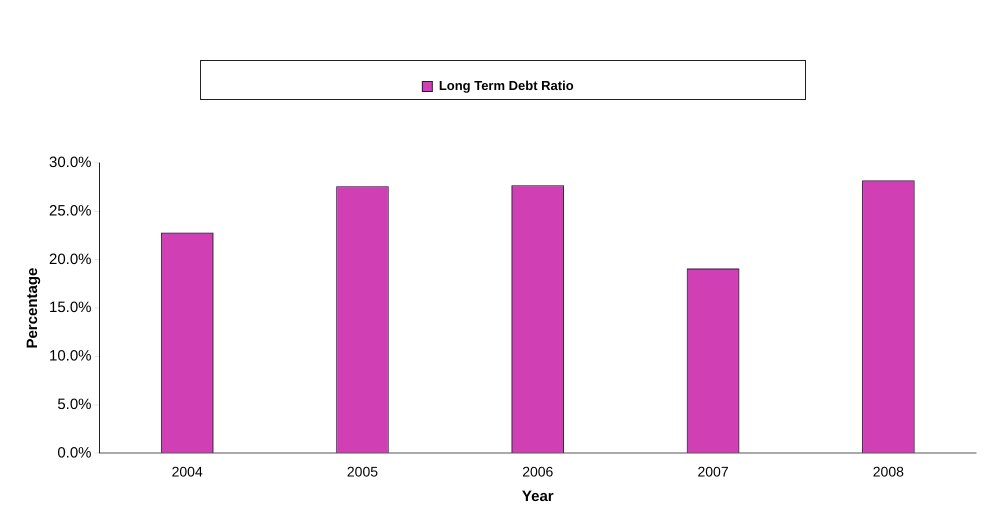 This screenshot has height=520, width=991. I want to click on y-tick-label: 10.0%, so click(70, 356).